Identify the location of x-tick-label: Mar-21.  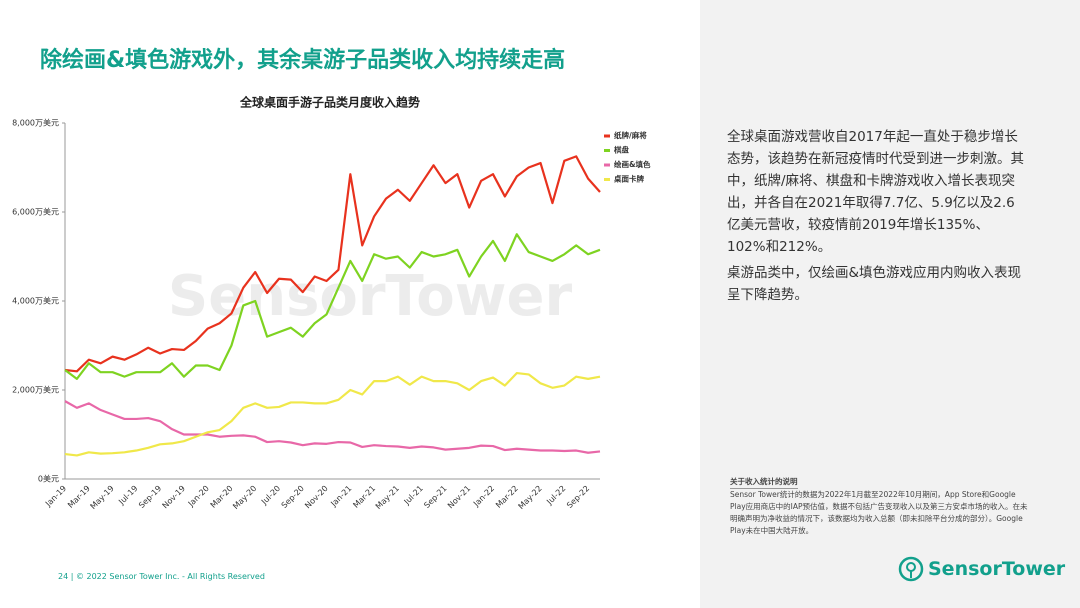
(364, 497).